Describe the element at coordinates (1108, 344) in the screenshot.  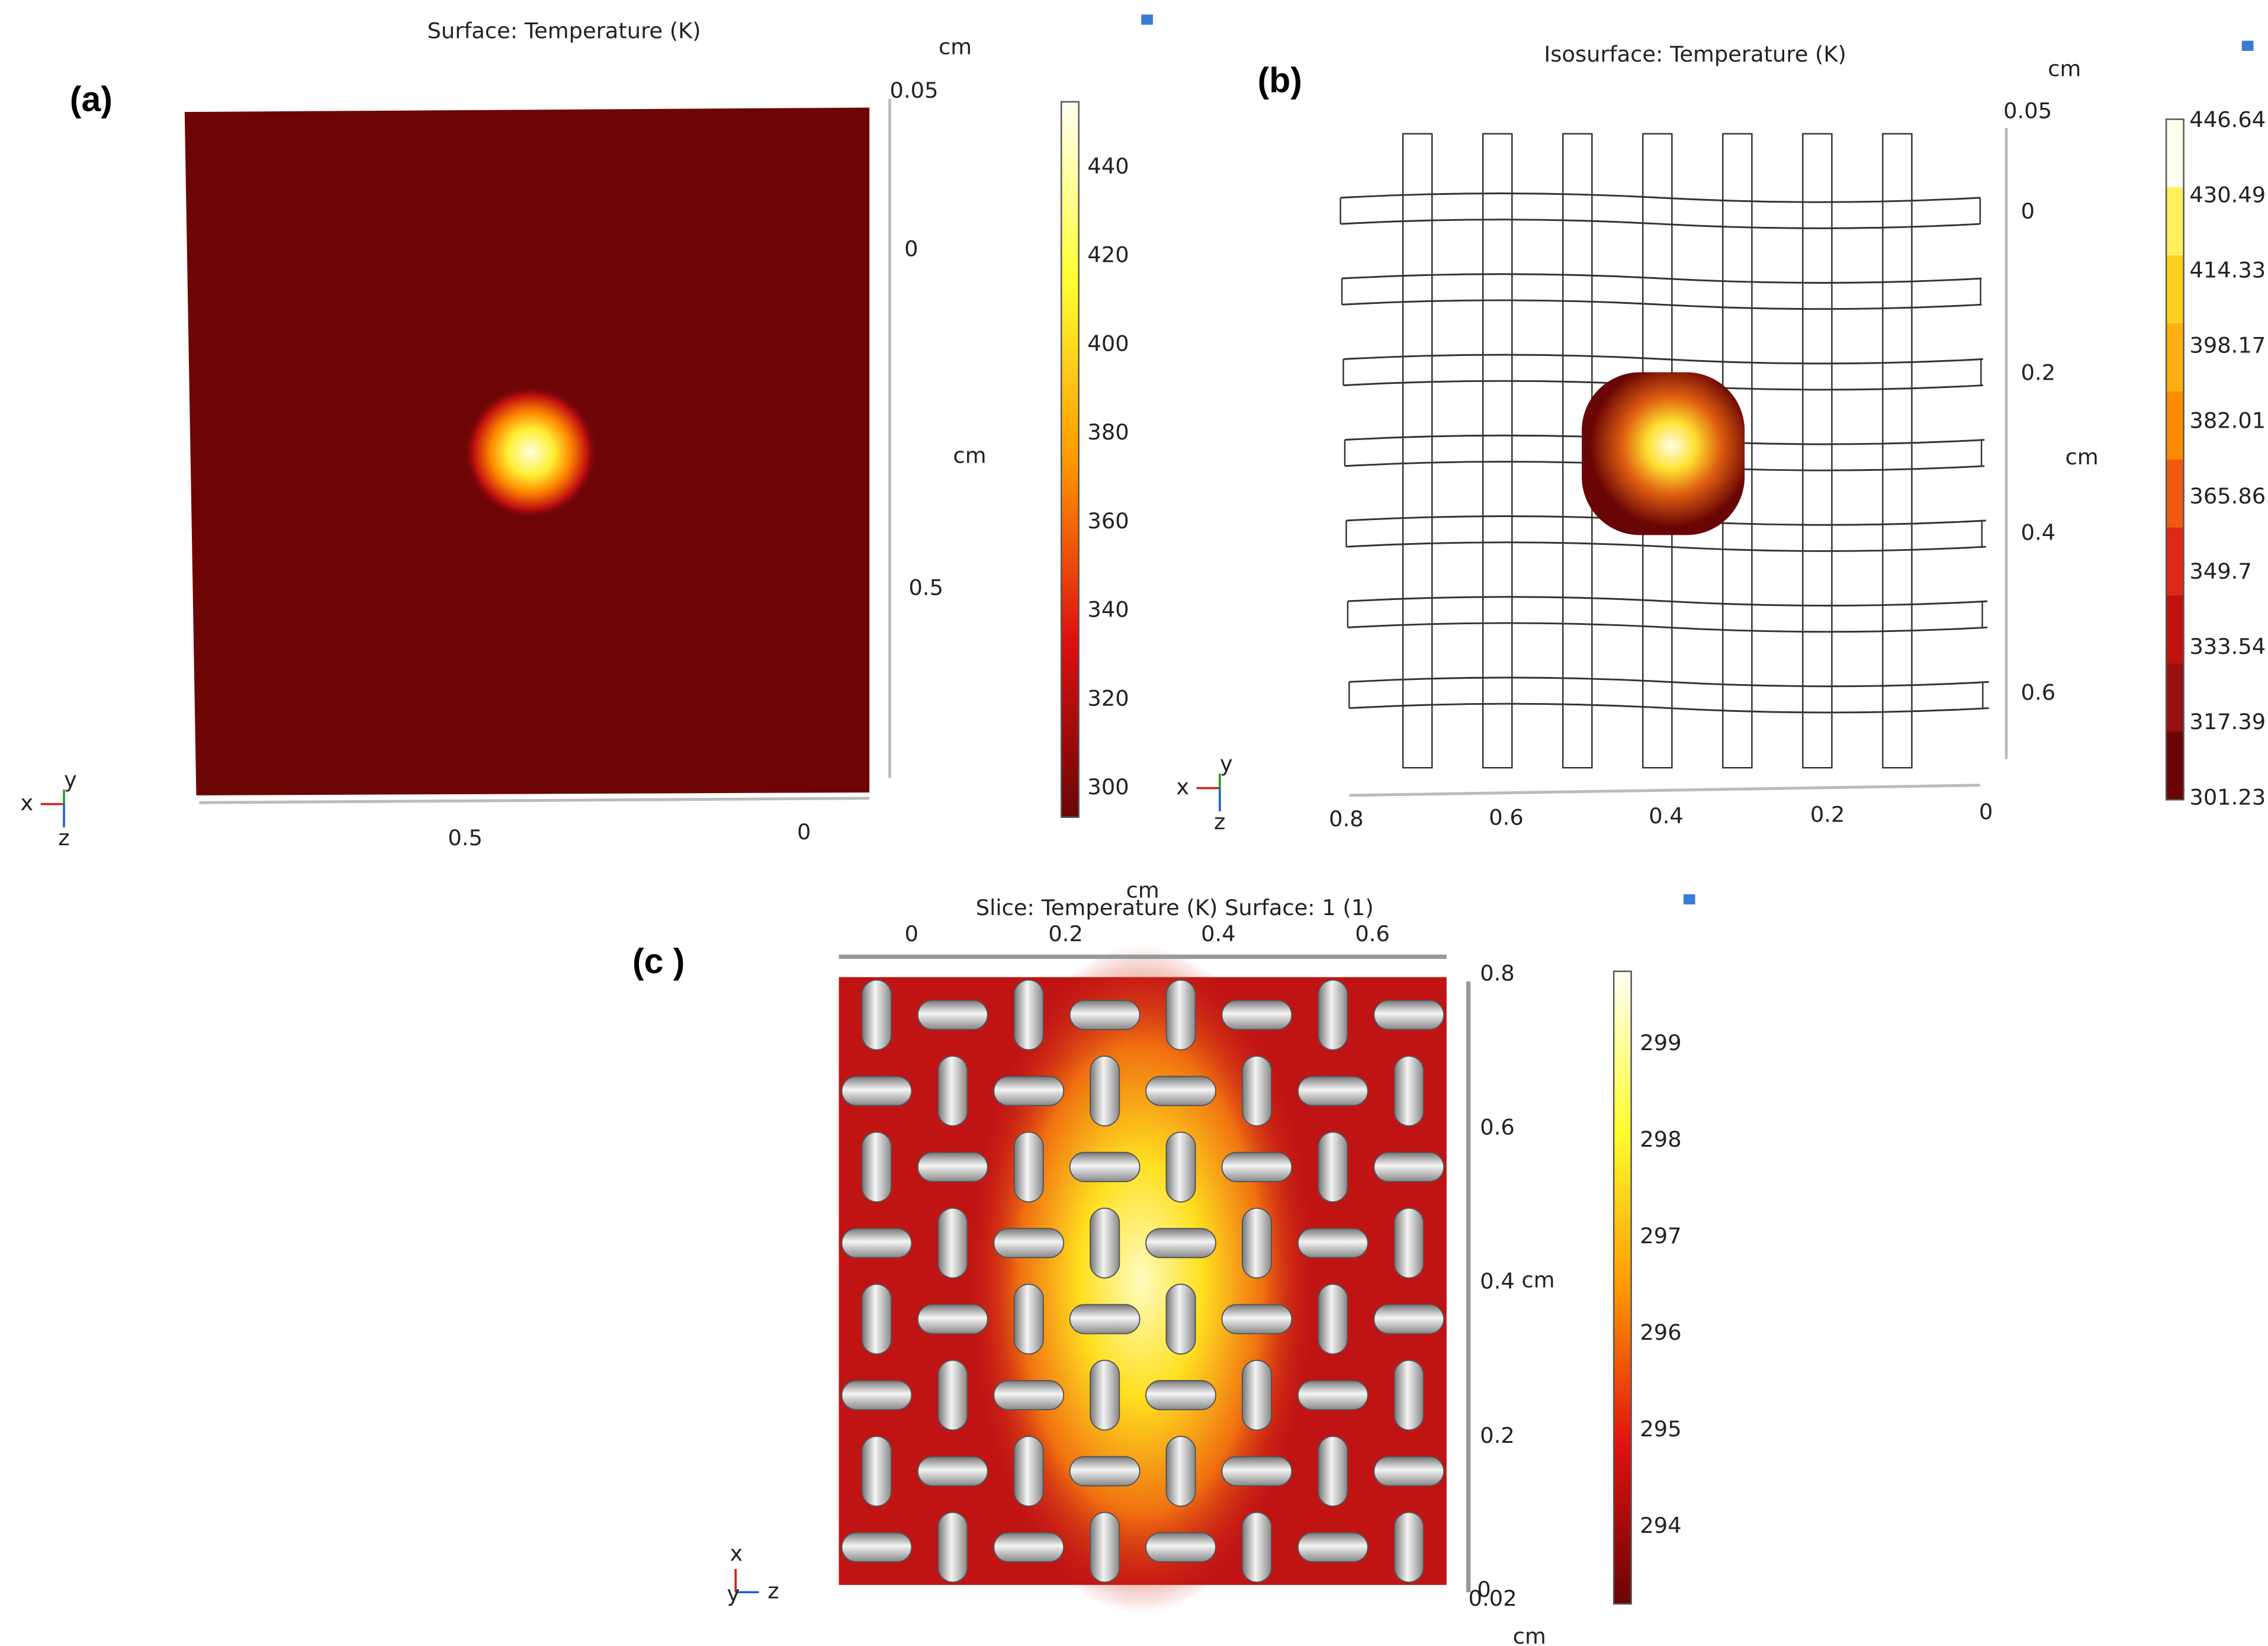
I see `colorbar-tick: 400` at that location.